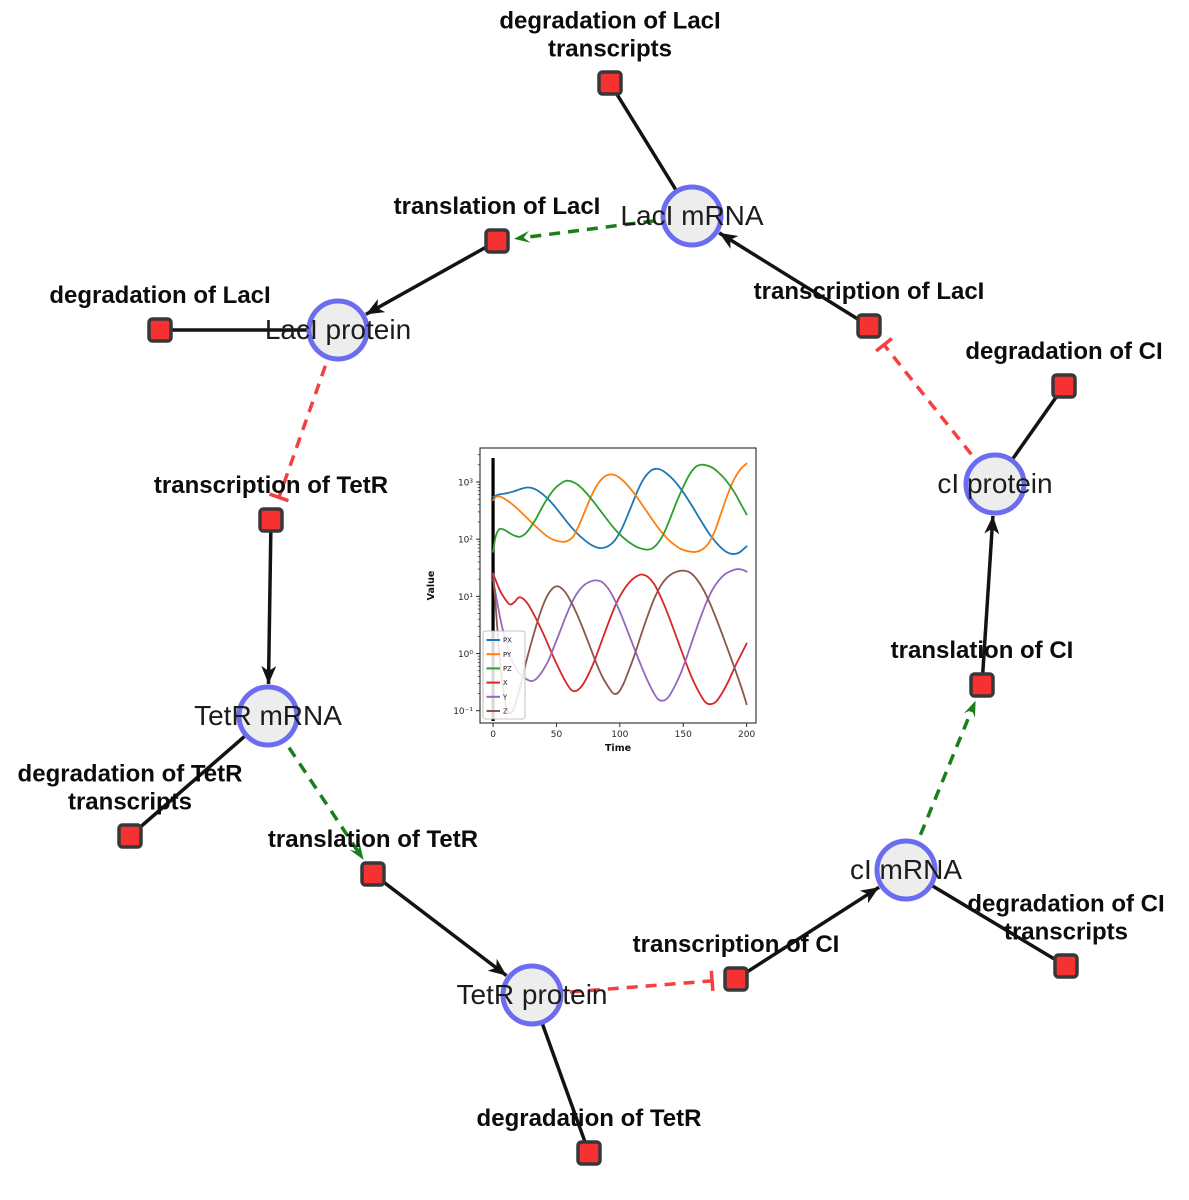 This screenshot has height=1200, width=1189. What do you see at coordinates (373, 874) in the screenshot?
I see `reaction-node-transl-tetr` at bounding box center [373, 874].